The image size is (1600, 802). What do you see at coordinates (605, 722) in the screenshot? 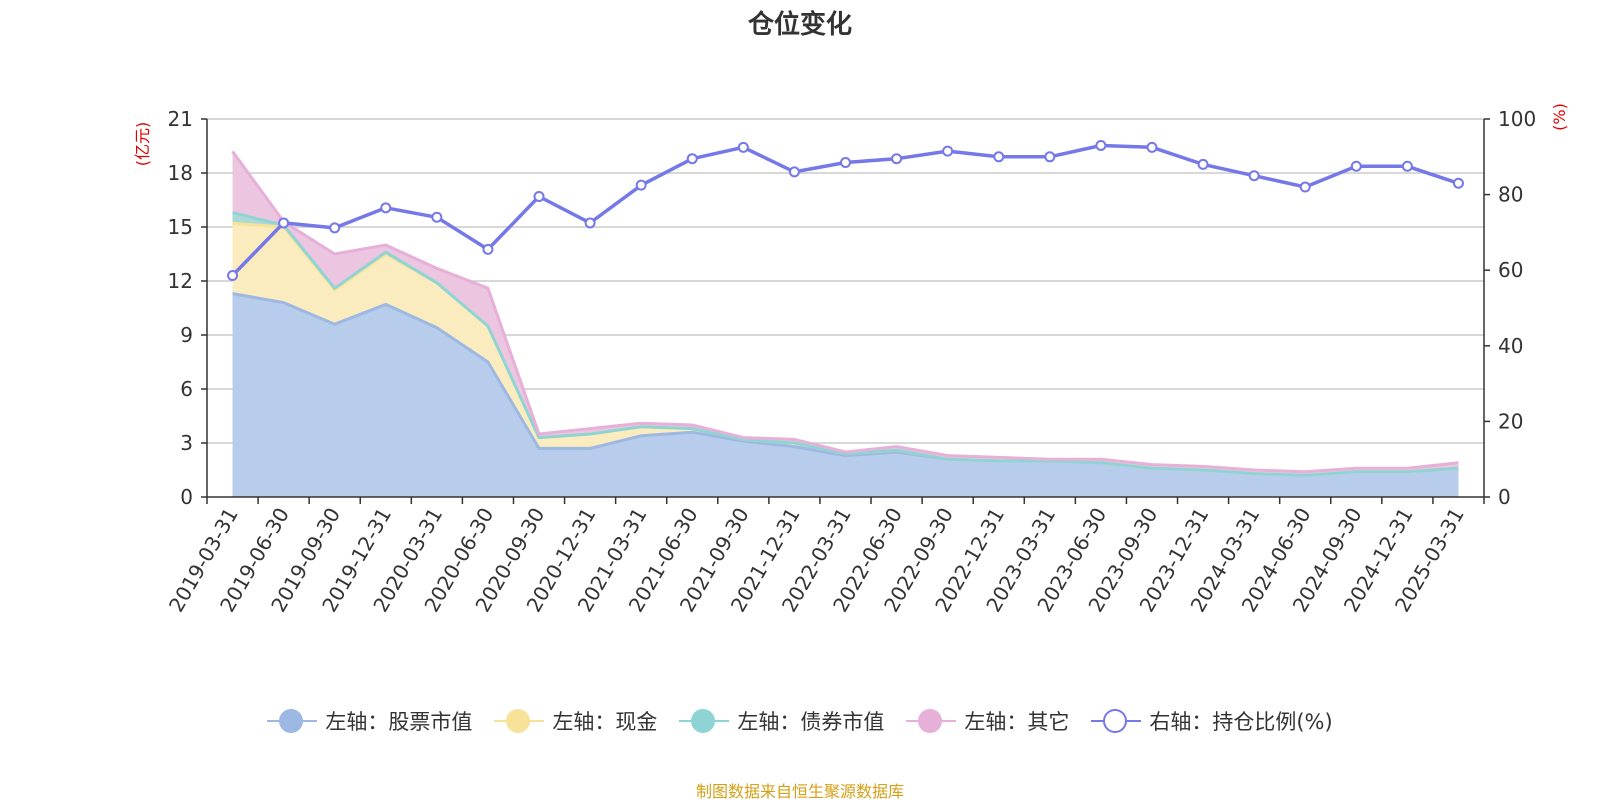
I see `legend-label: 左轴：现金` at bounding box center [605, 722].